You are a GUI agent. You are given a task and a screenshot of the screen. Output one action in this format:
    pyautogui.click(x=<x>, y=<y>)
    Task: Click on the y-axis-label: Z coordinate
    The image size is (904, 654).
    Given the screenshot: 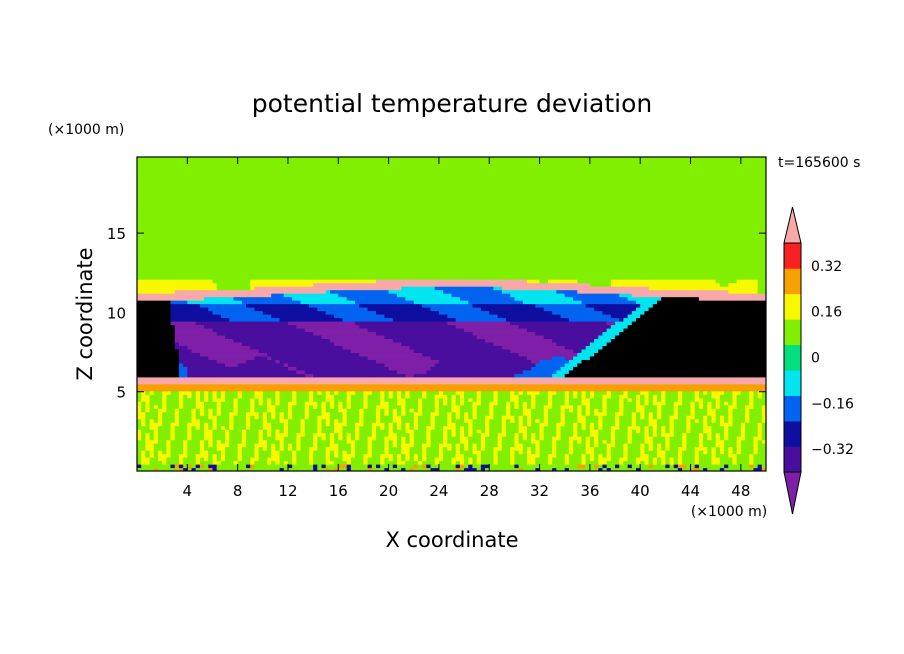 What is the action you would take?
    pyautogui.click(x=85, y=313)
    